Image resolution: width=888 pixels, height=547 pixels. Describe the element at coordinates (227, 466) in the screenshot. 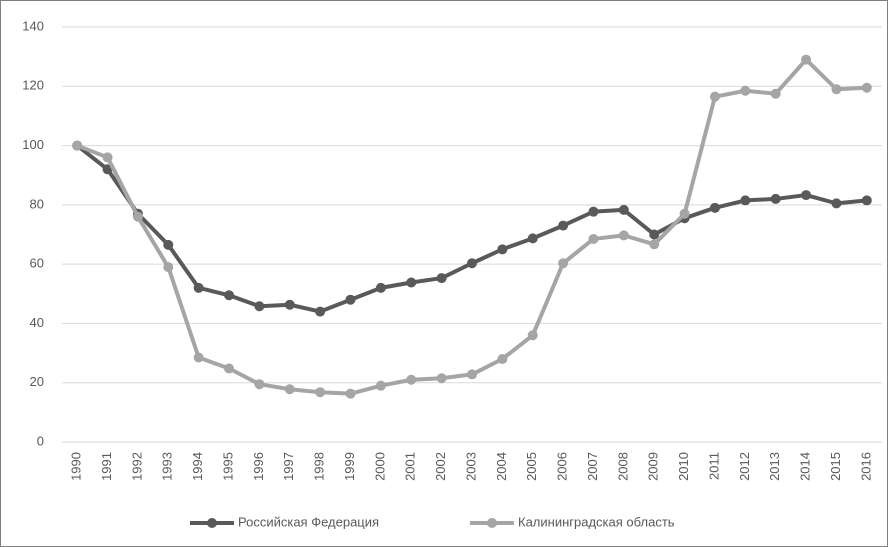

I see `x-tick-label: 1995` at that location.